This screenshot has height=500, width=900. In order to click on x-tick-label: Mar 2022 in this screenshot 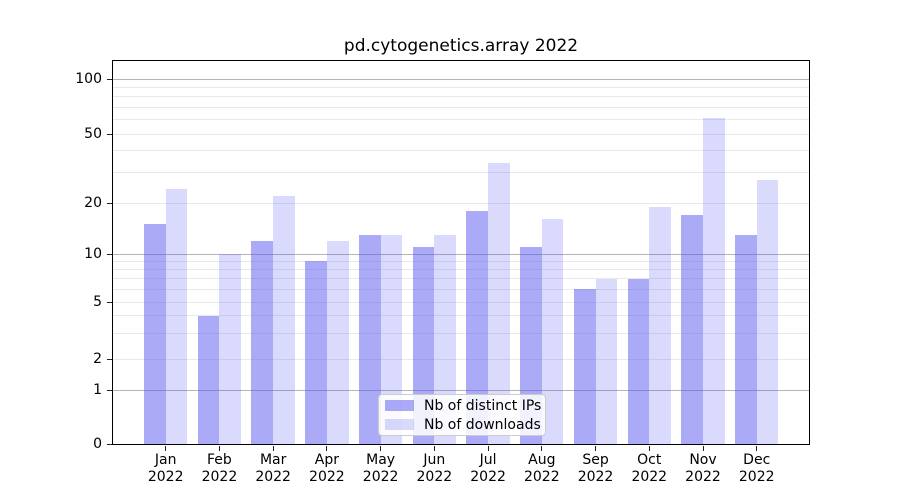, I will do `click(273, 468)`.